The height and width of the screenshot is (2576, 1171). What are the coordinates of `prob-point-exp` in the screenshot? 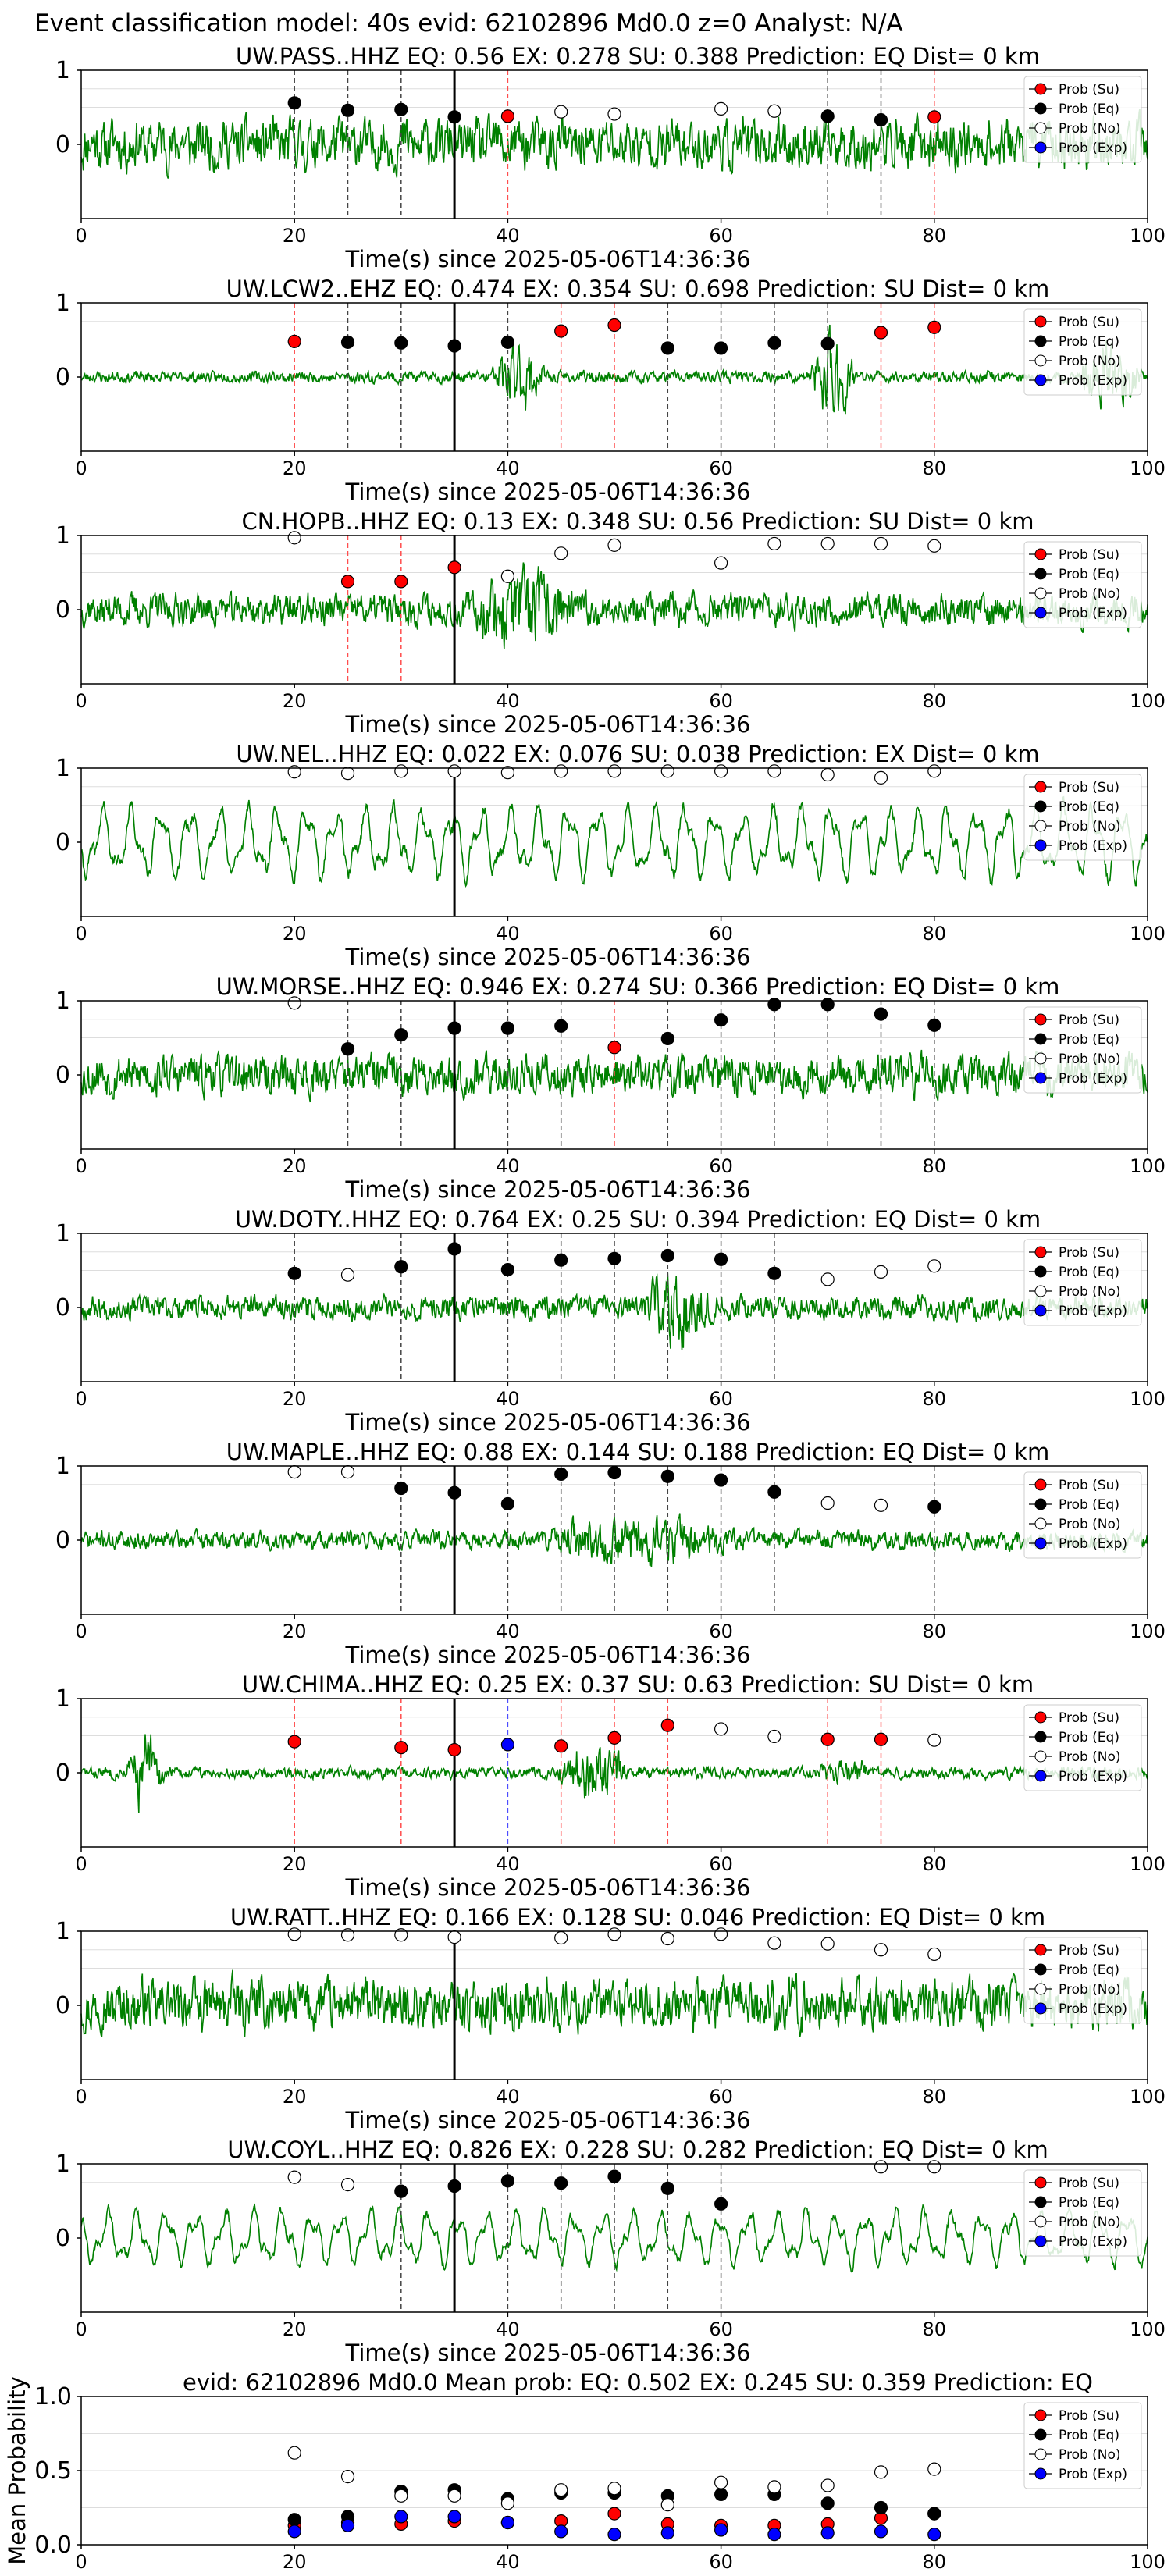 It's located at (508, 1745).